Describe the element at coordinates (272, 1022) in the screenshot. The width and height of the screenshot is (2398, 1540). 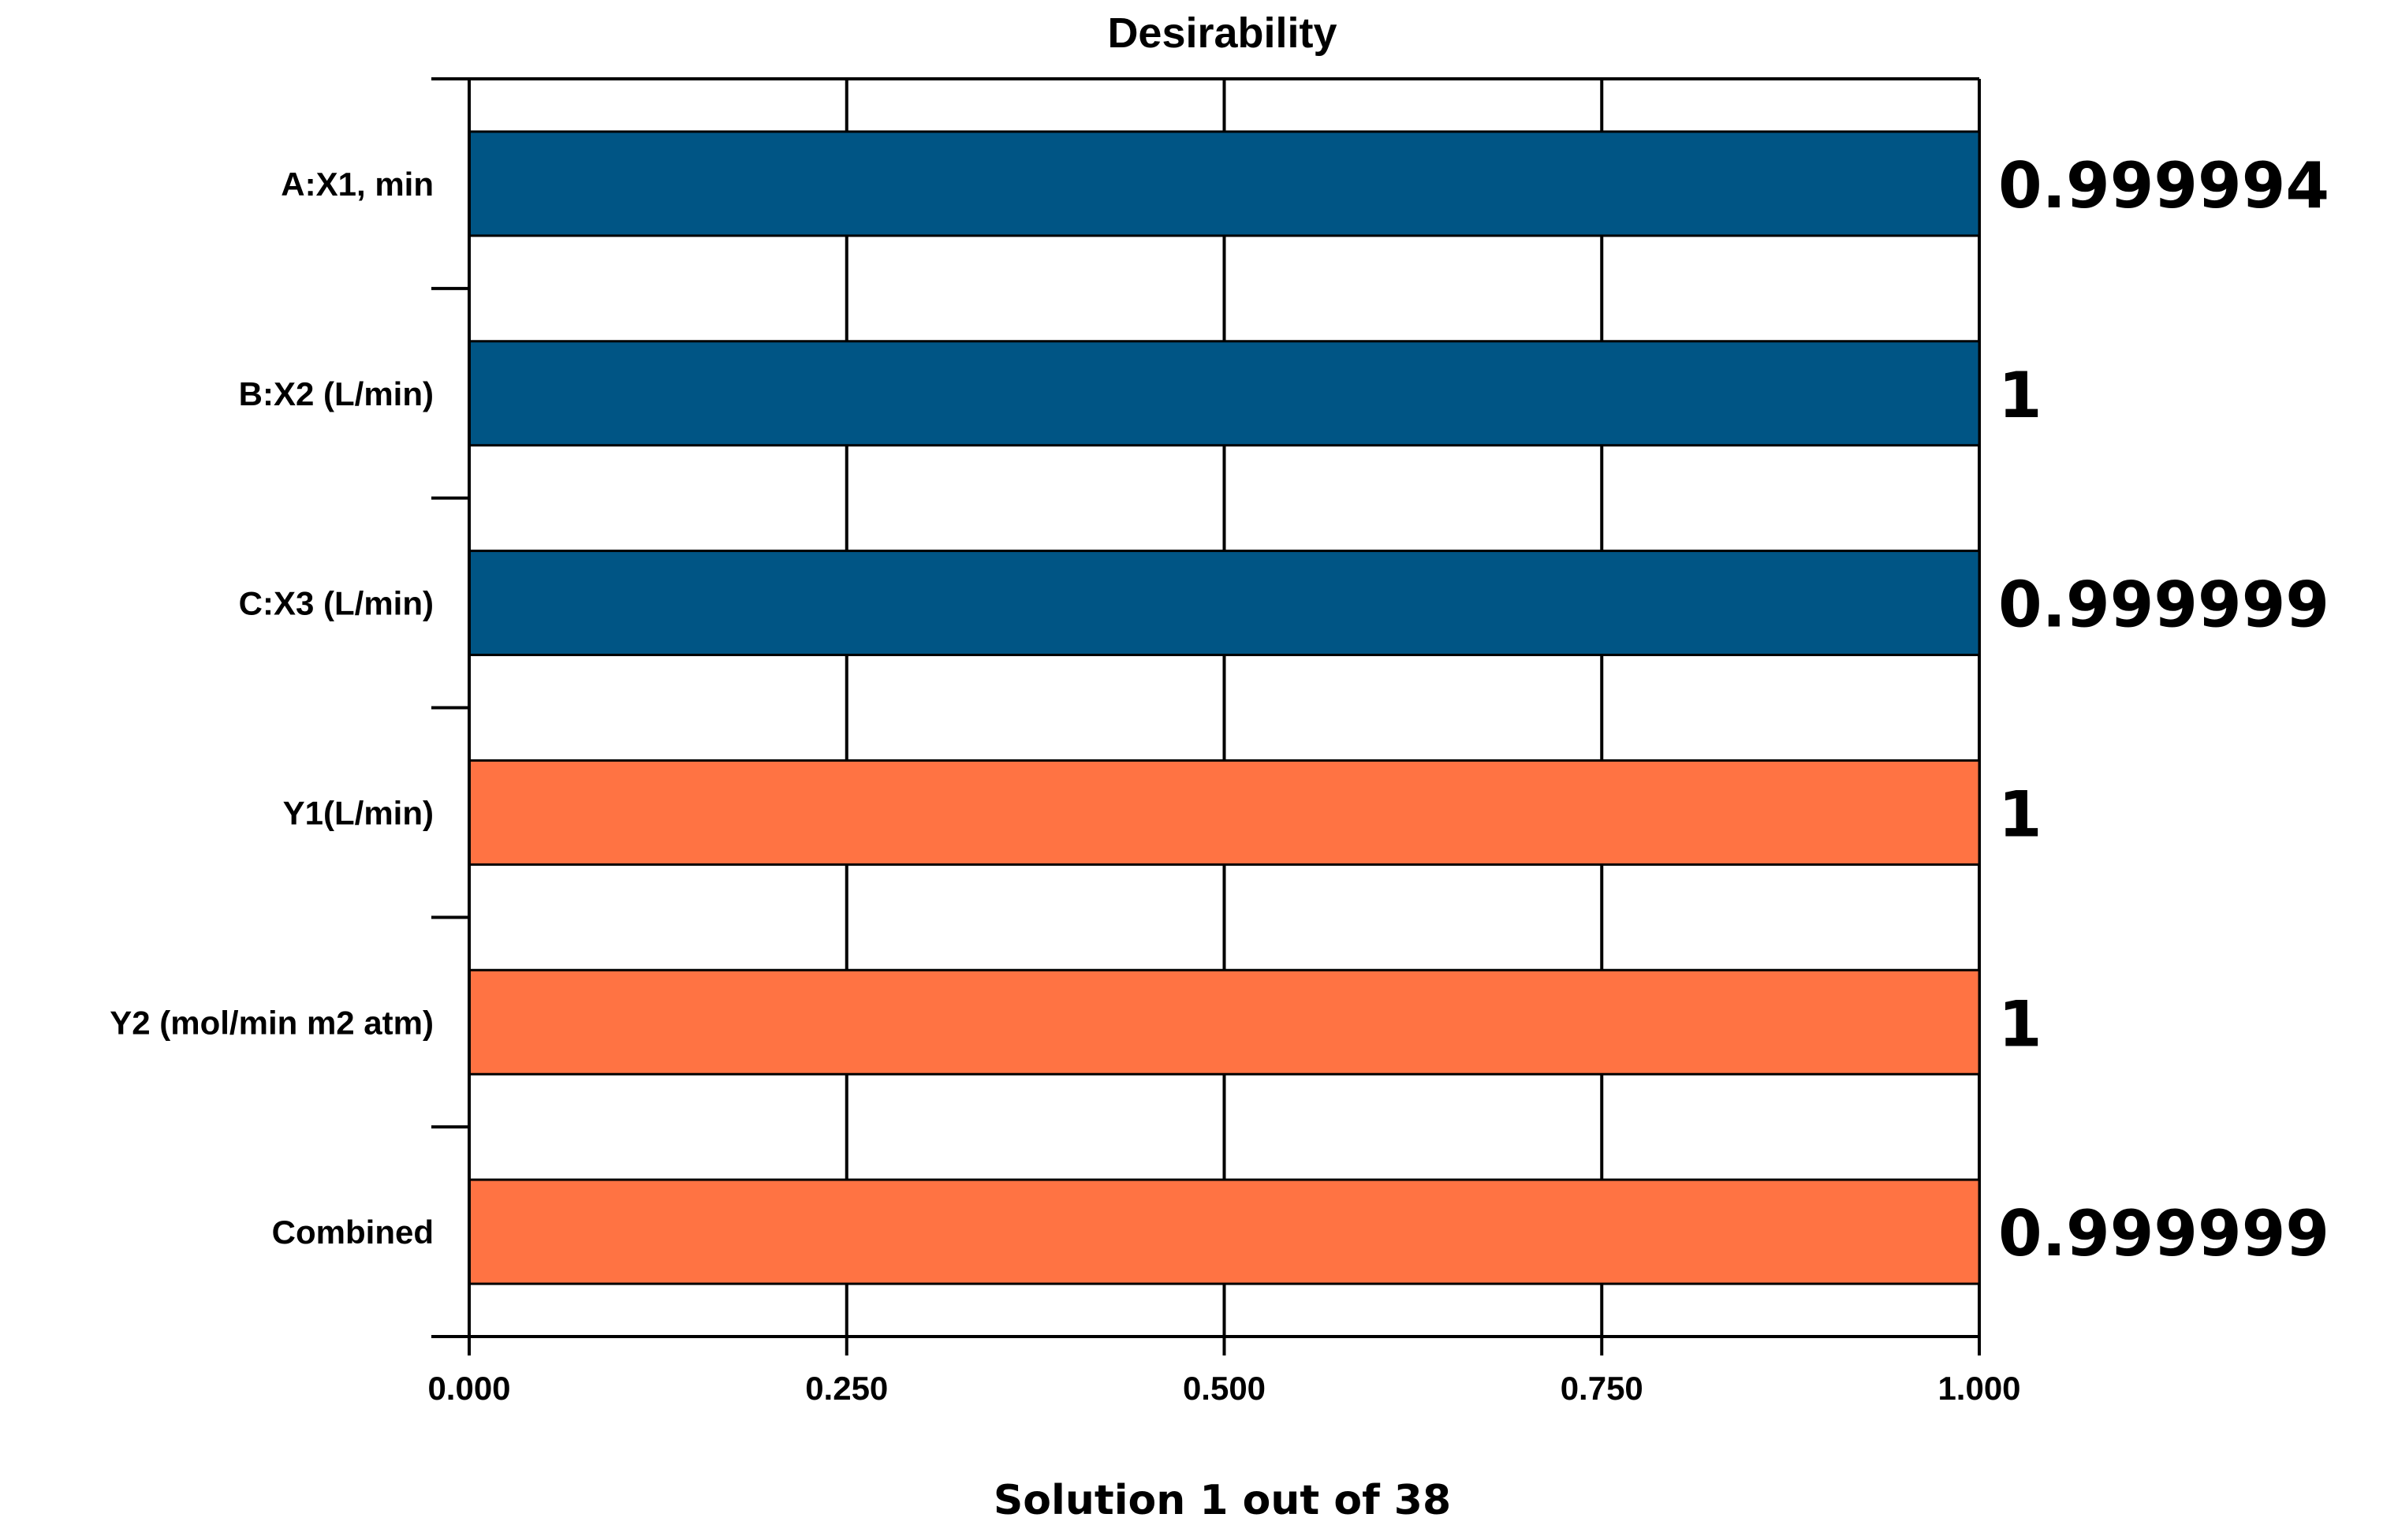
I see `category-label: Y2 (mol/min m2 atm)` at that location.